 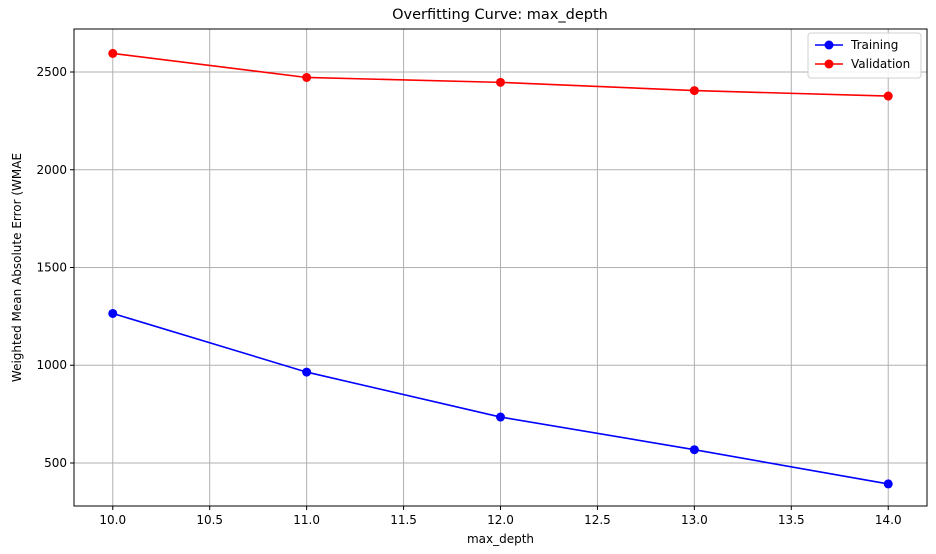 I want to click on x-tick-label: 12.0, so click(x=500, y=520).